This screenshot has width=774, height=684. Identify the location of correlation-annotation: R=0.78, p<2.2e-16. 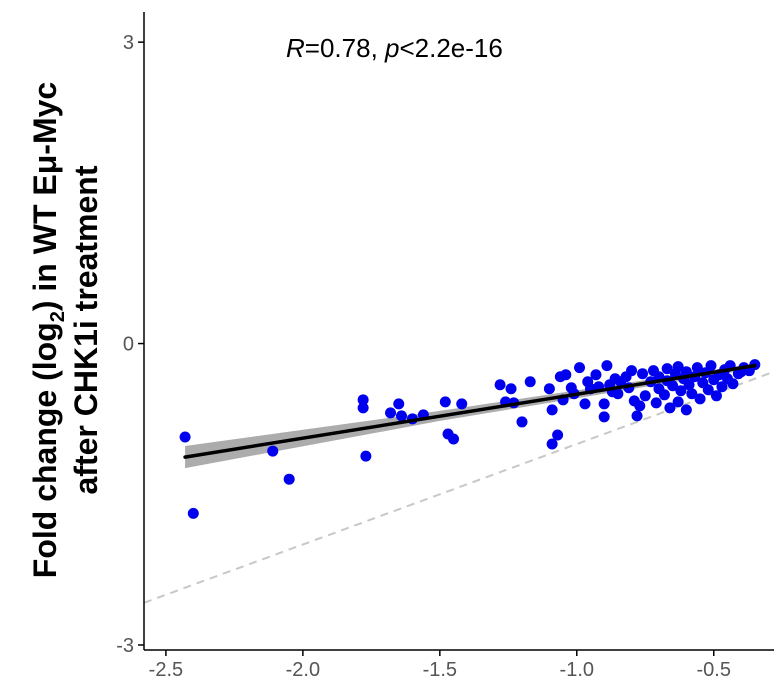
(394, 48).